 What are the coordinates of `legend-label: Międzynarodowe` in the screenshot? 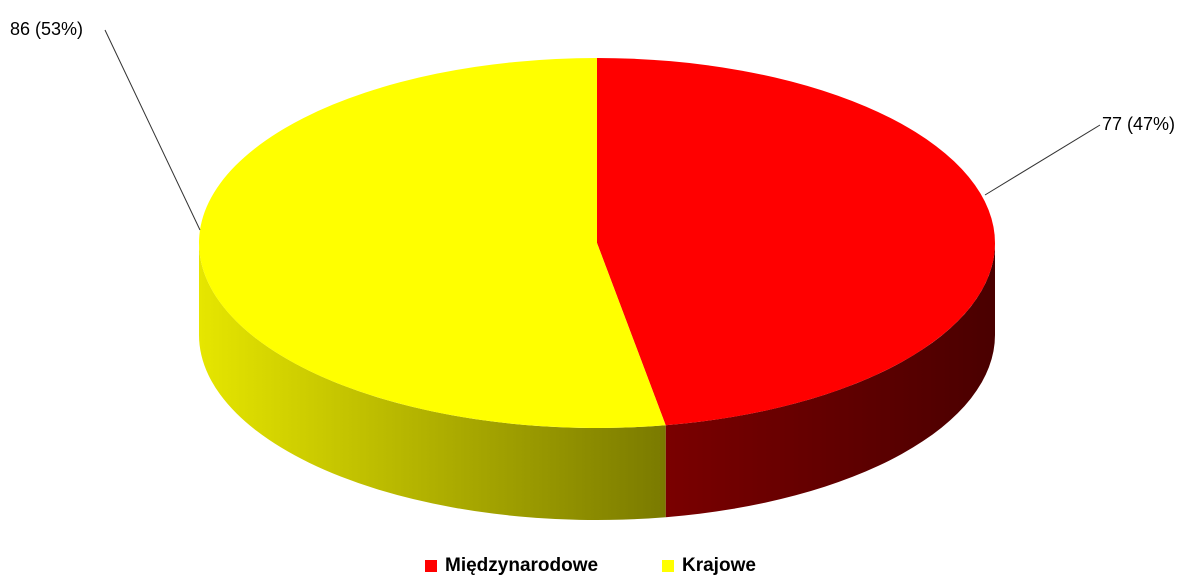 It's located at (521, 565).